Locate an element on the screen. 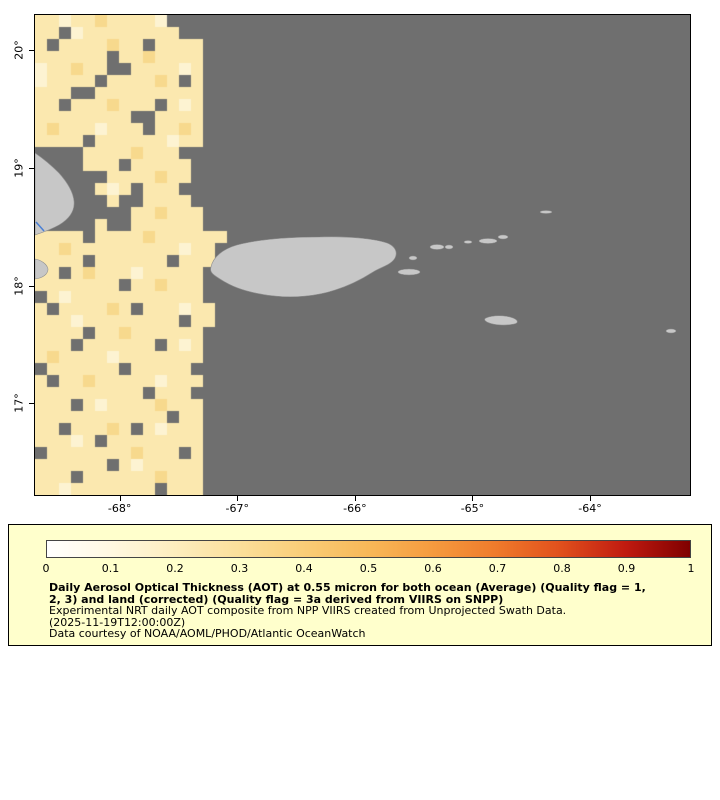 The width and height of the screenshot is (720, 800). land-hispaniola-south-tip is located at coordinates (42, 269).